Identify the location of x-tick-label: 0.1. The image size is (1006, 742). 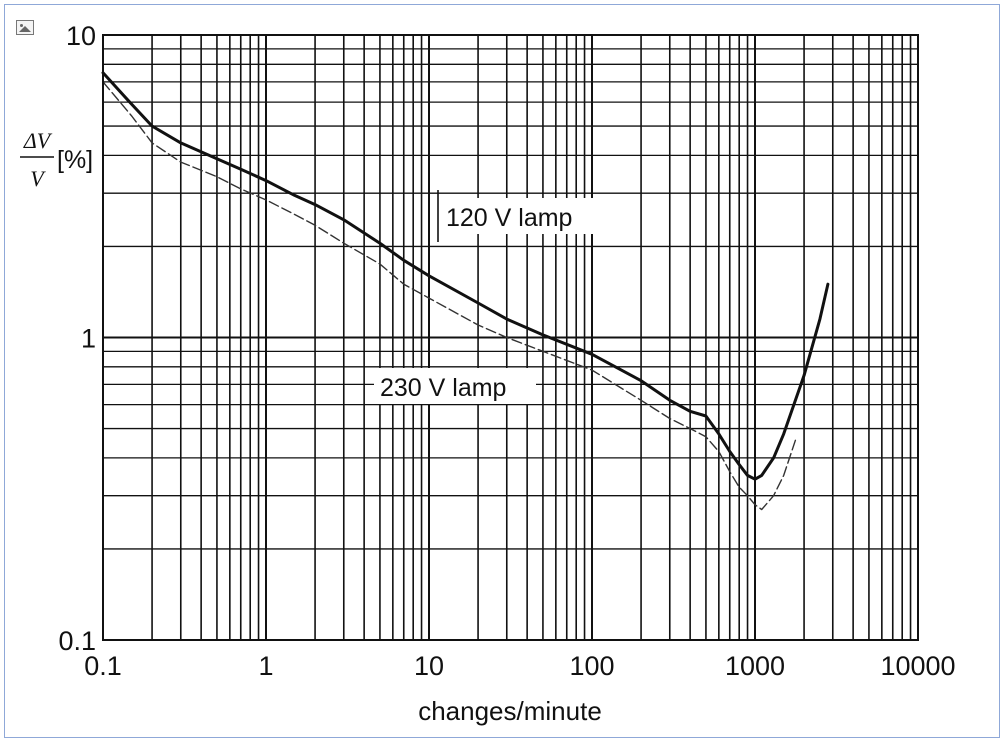
(103, 666).